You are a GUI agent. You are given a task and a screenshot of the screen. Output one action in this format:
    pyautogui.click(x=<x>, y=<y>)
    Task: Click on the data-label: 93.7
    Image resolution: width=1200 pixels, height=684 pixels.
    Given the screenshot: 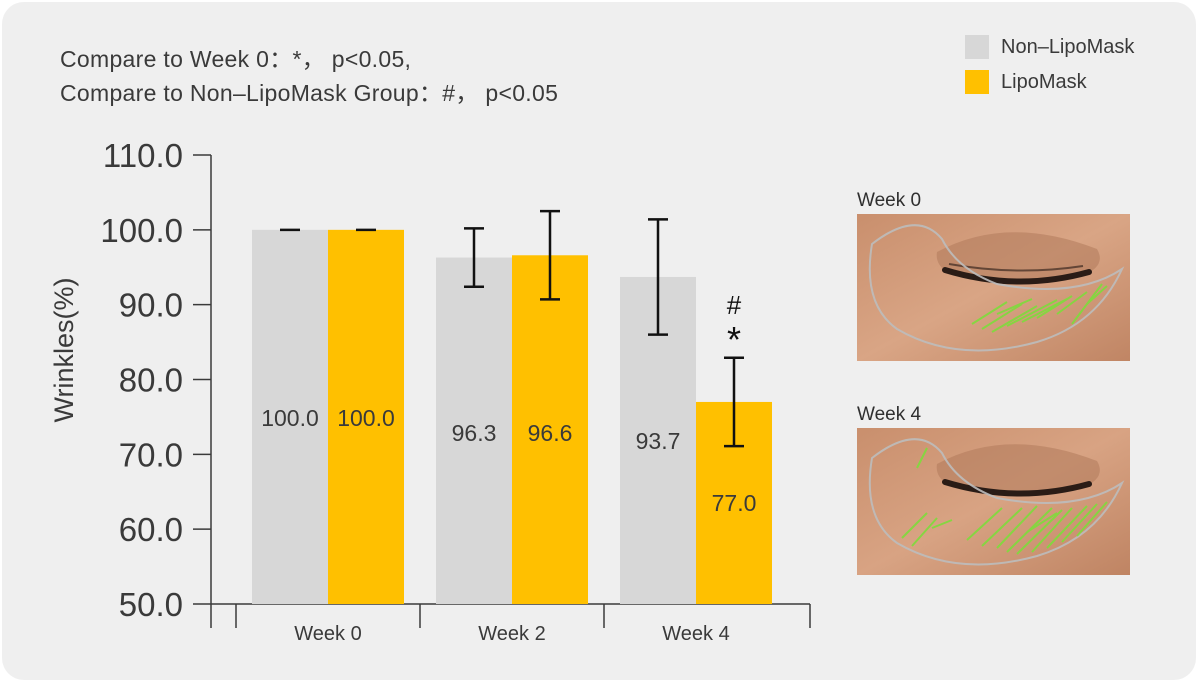 What is the action you would take?
    pyautogui.click(x=658, y=441)
    